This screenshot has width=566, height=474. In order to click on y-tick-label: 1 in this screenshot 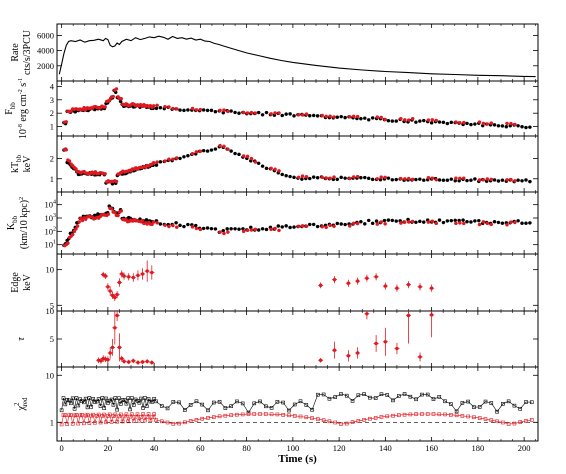, I will do `click(52, 422)`.